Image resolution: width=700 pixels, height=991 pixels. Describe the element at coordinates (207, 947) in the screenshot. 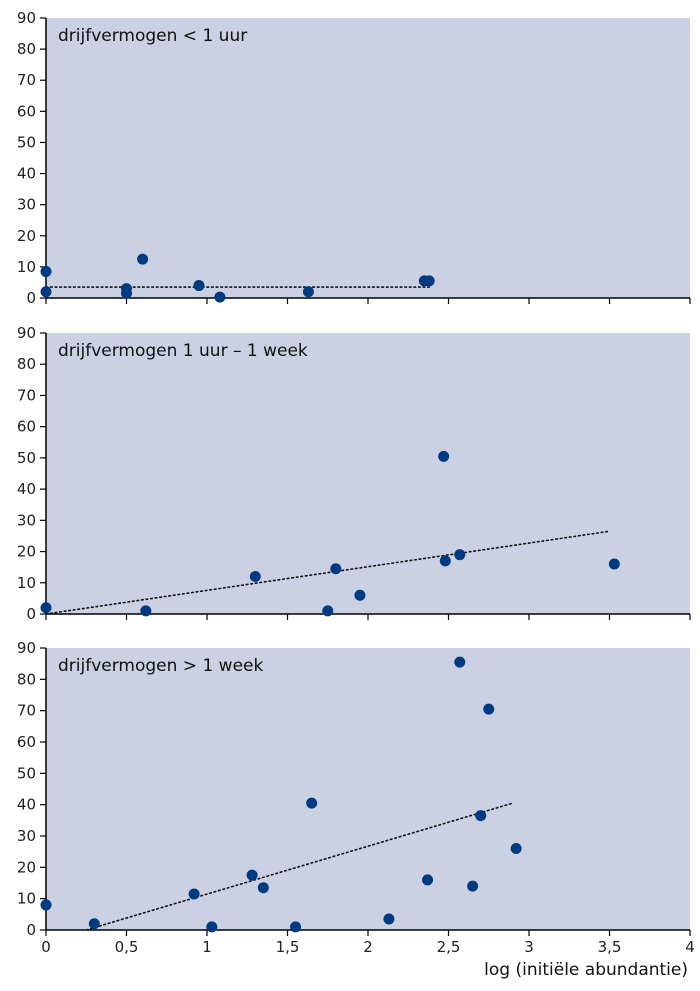

I see `panel-3-x-tick-label: 1` at that location.